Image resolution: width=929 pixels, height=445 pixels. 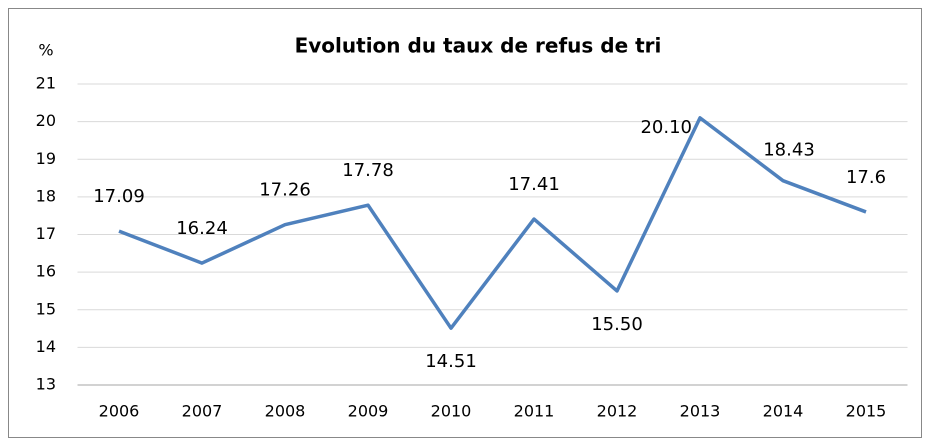 What do you see at coordinates (46, 384) in the screenshot?
I see `y-tick-label: 13` at bounding box center [46, 384].